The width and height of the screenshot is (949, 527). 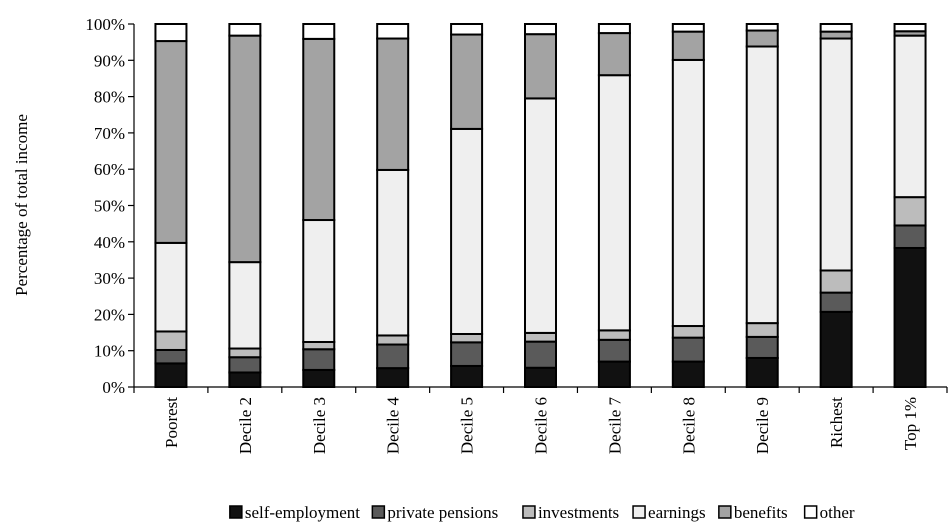 I want to click on x-category-label: Decile 3, so click(x=319, y=425).